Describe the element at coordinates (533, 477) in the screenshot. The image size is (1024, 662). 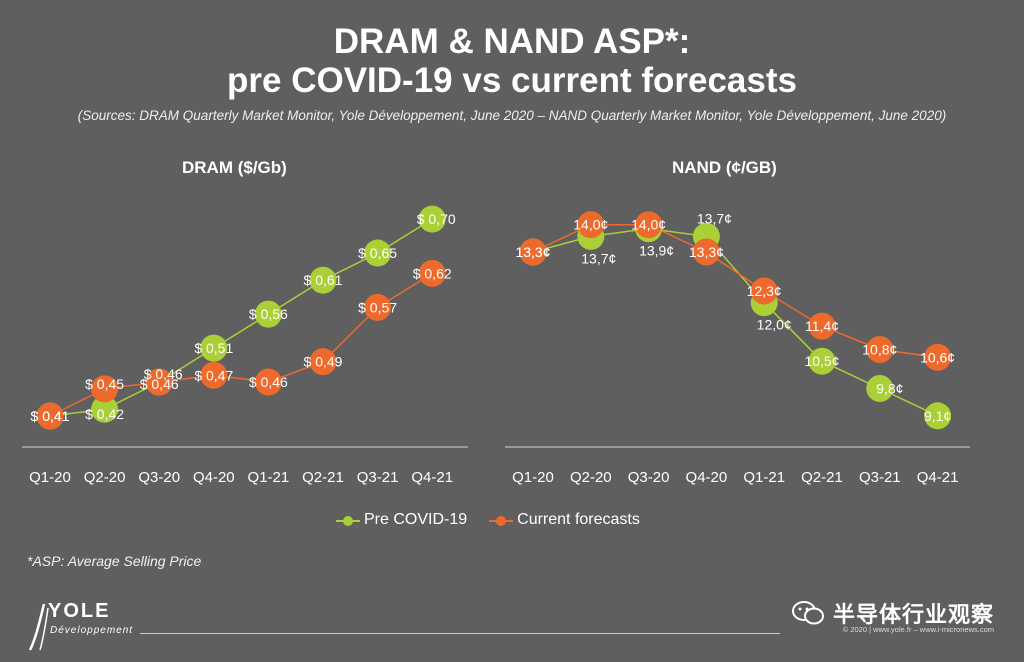
I see `nand-tick-label: Q1-20` at that location.